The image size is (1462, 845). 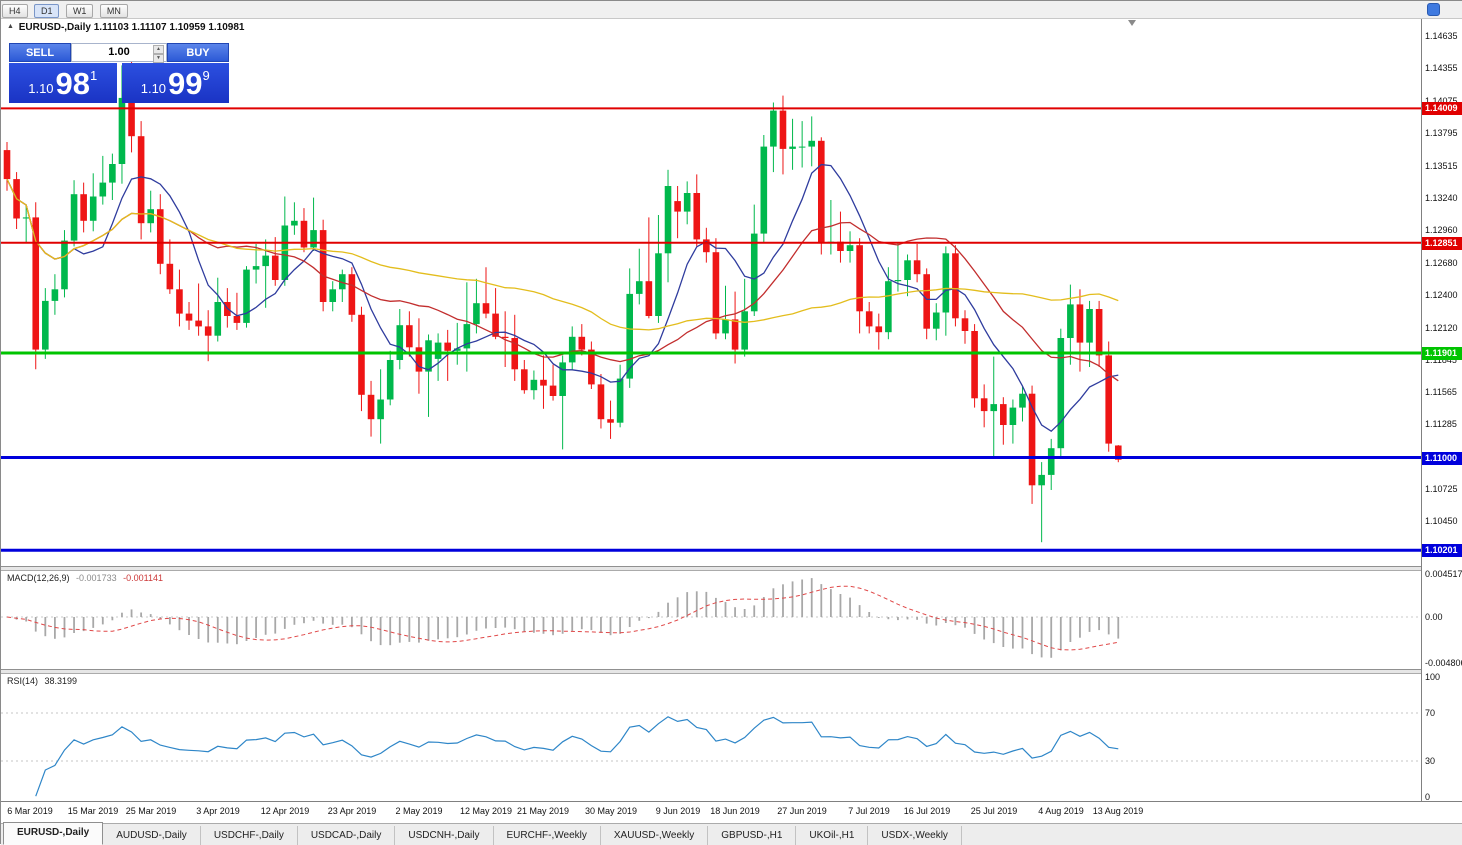 What do you see at coordinates (1443, 663) in the screenshot?
I see `axis-label: -0.004806` at bounding box center [1443, 663].